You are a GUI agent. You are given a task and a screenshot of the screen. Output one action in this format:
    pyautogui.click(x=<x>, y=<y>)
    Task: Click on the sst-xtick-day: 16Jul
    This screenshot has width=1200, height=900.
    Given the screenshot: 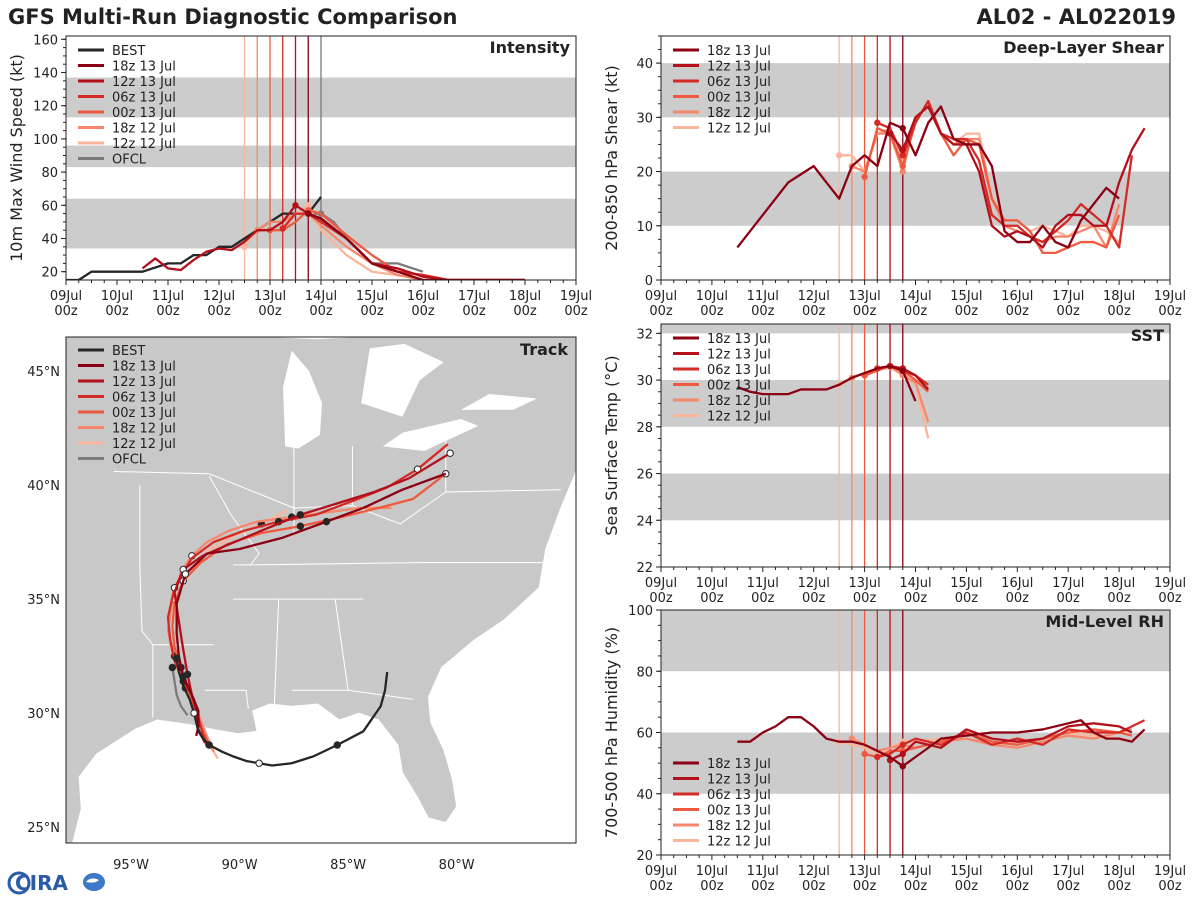 What is the action you would take?
    pyautogui.click(x=1017, y=583)
    